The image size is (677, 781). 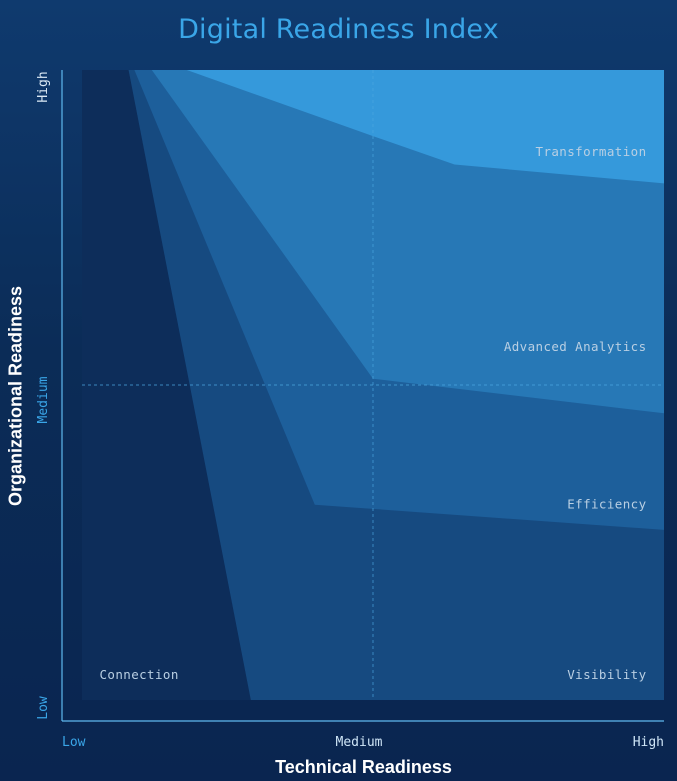 I want to click on x-axis-title: Technical Readiness, so click(x=363, y=767).